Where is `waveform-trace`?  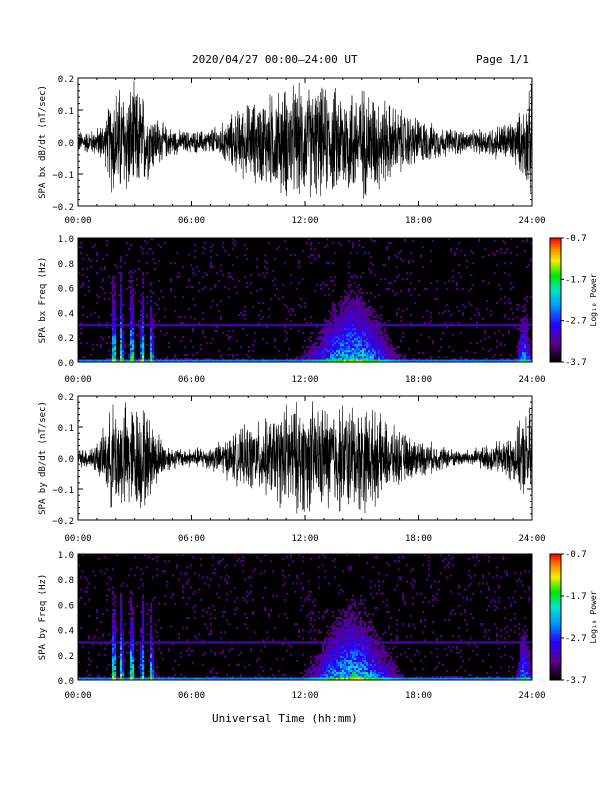 waveform-trace is located at coordinates (305, 457).